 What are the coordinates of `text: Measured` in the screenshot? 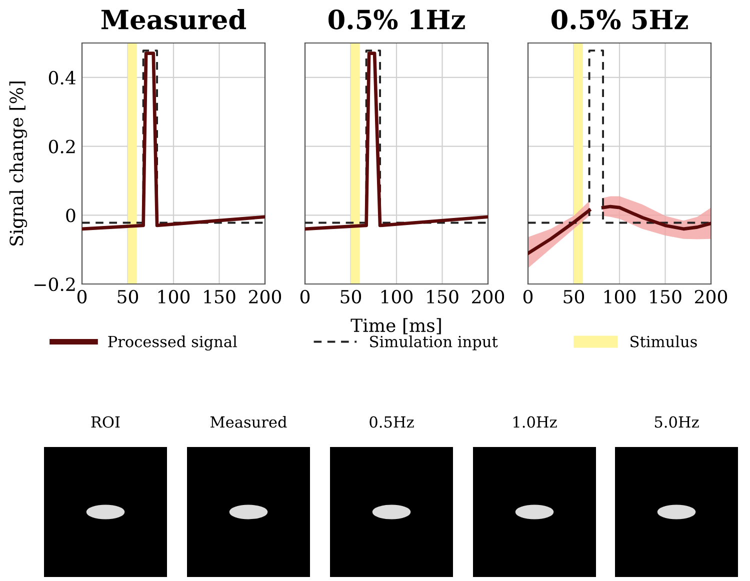 It's located at (248, 422).